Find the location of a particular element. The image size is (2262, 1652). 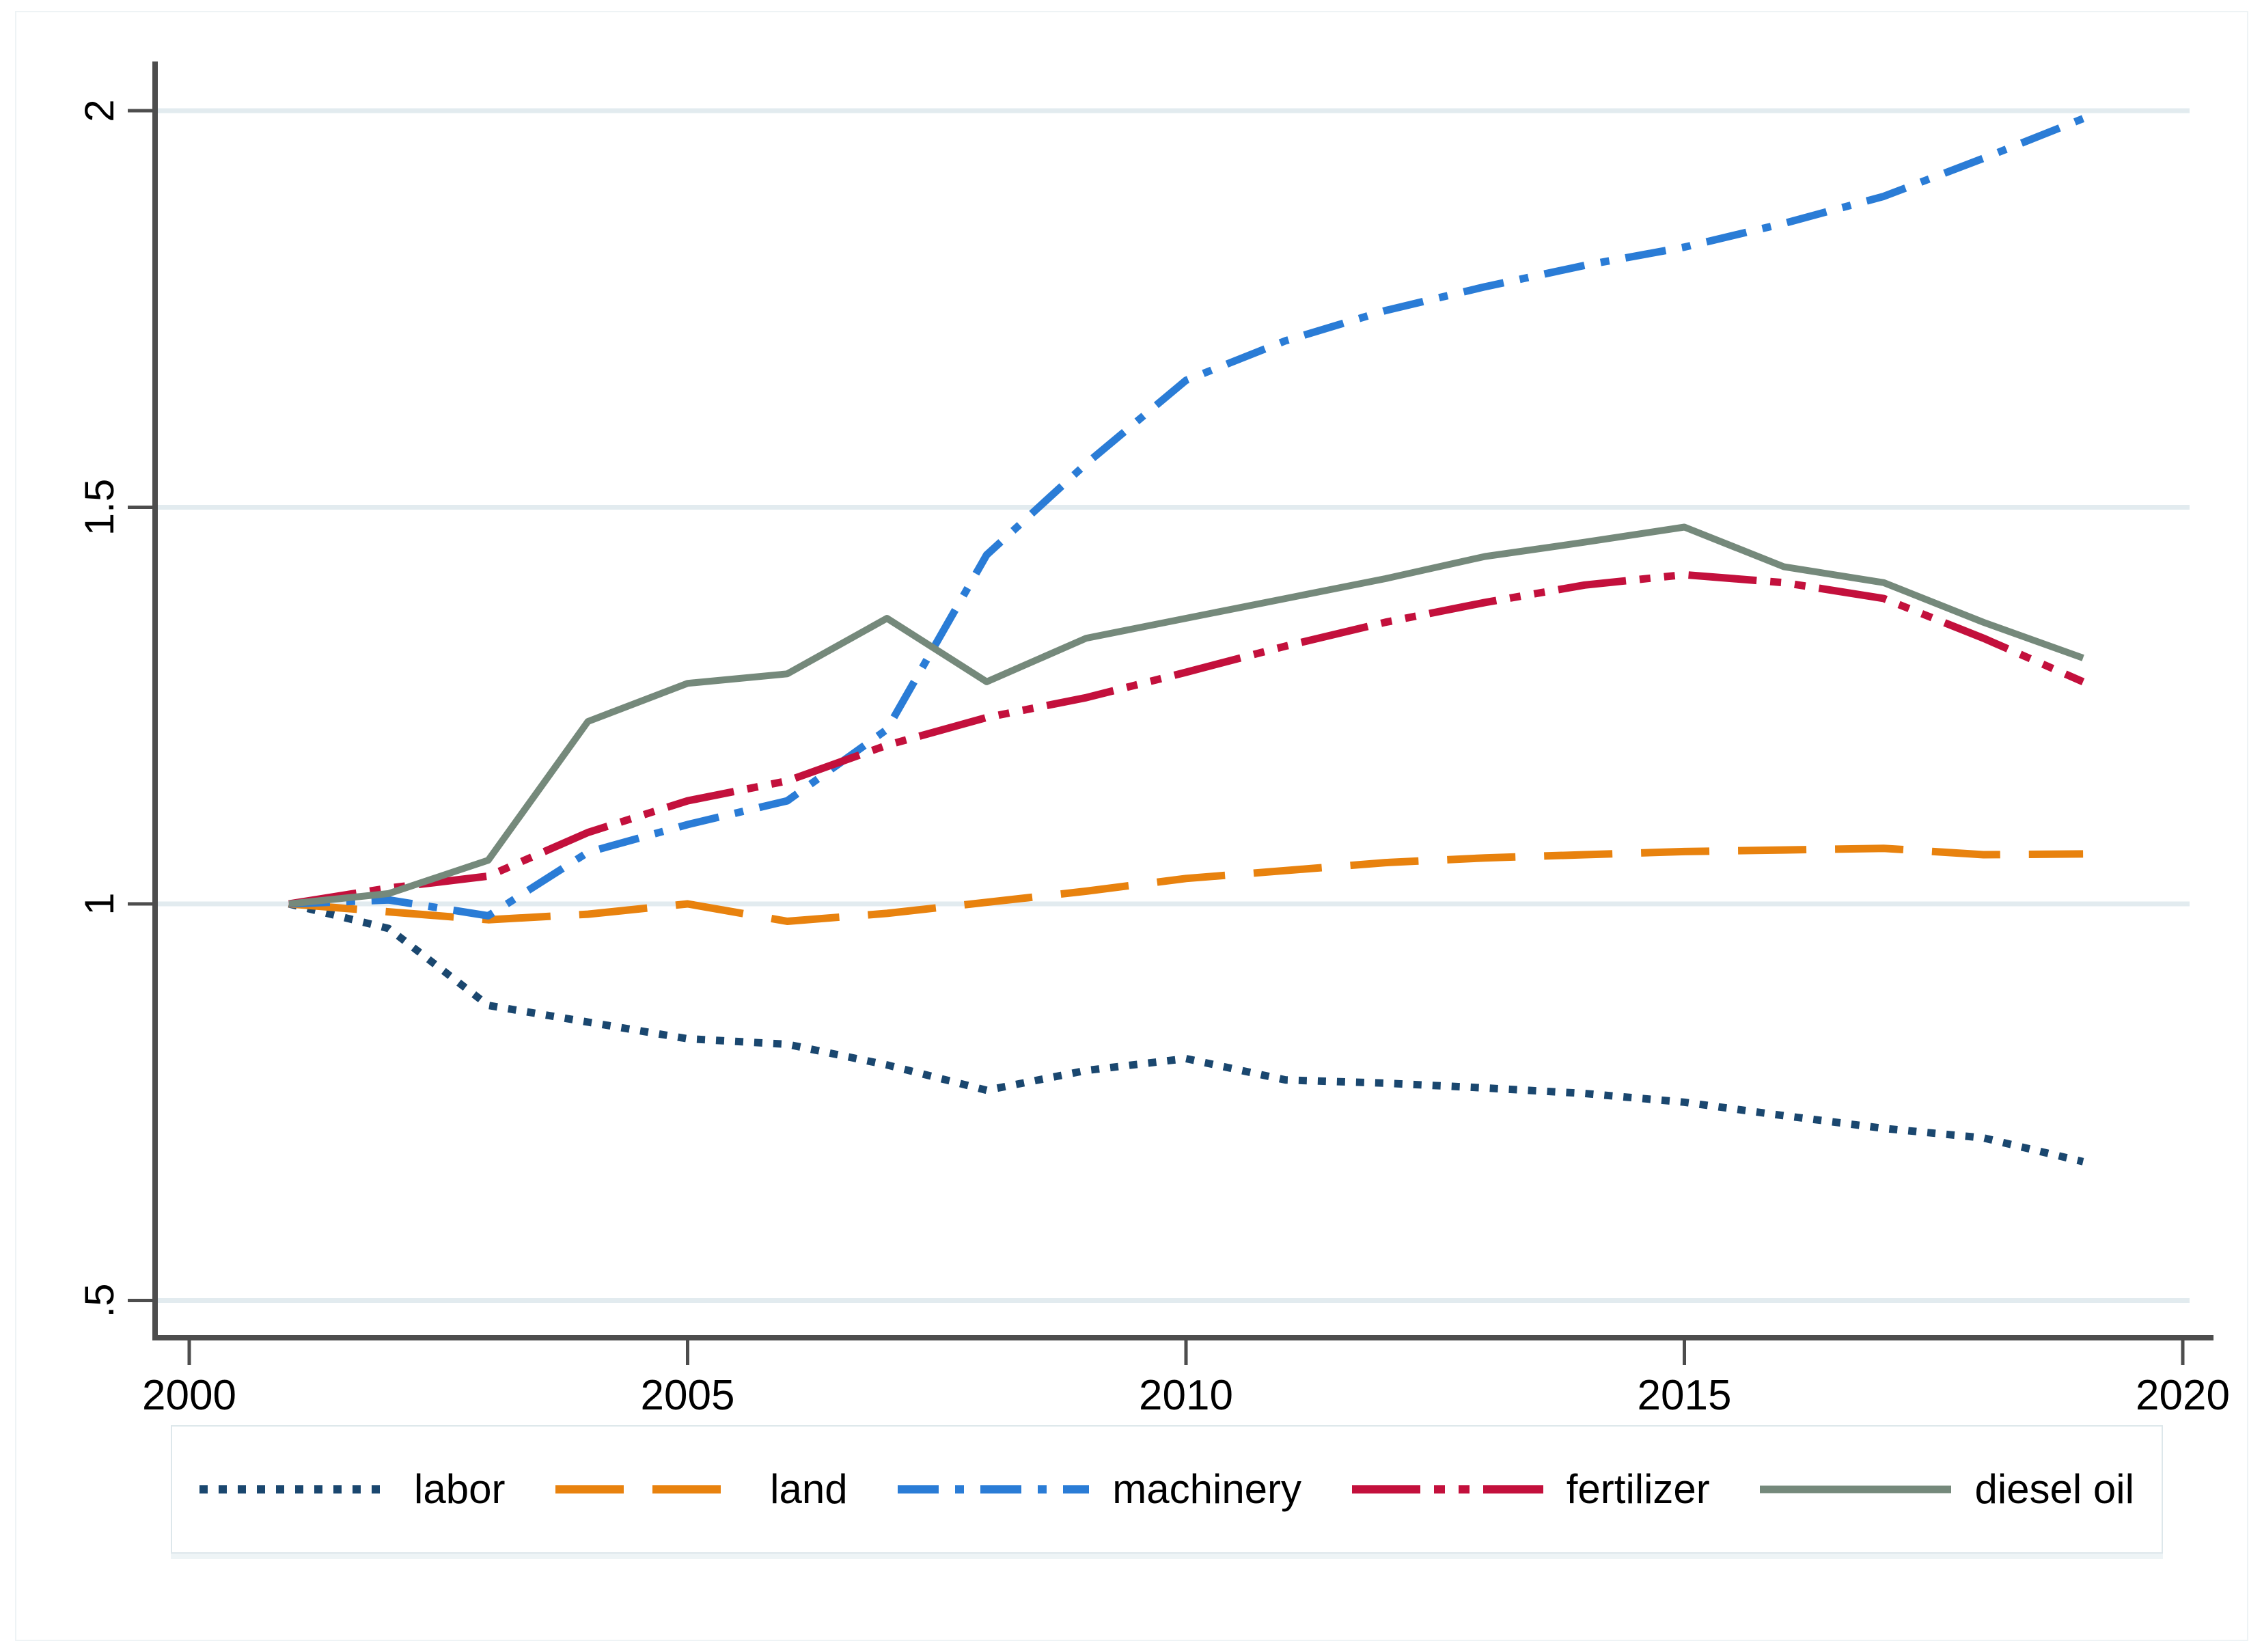

legend-sample-fertilizer-line is located at coordinates (1447, 1489).